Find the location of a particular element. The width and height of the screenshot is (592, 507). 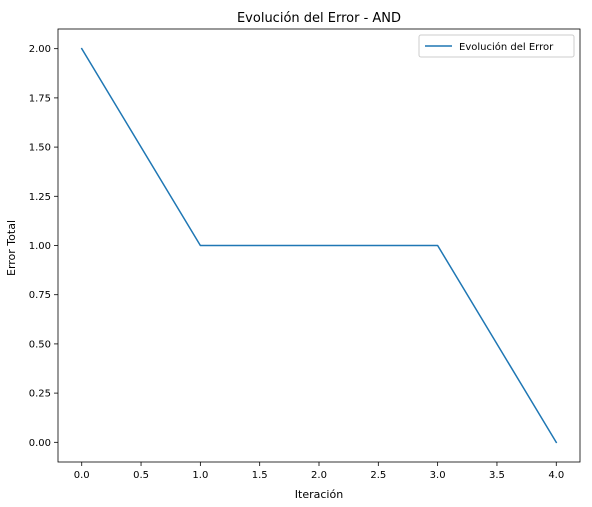

x-tick-label: 0.0 is located at coordinates (82, 475).